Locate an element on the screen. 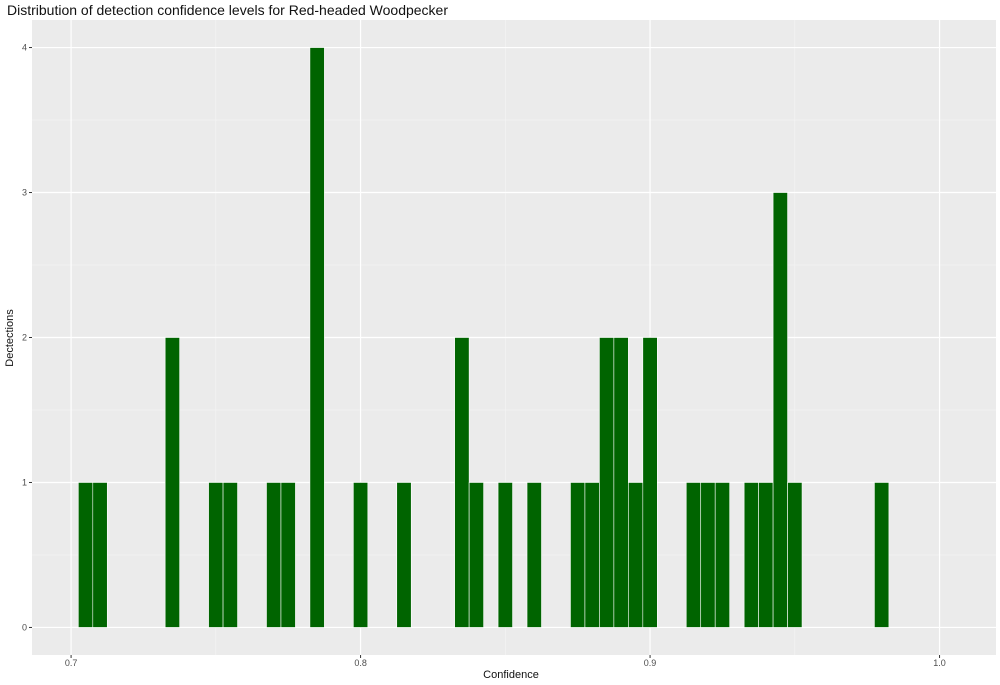 The height and width of the screenshot is (685, 1000). x-tick-label: 0.8 is located at coordinates (360, 663).